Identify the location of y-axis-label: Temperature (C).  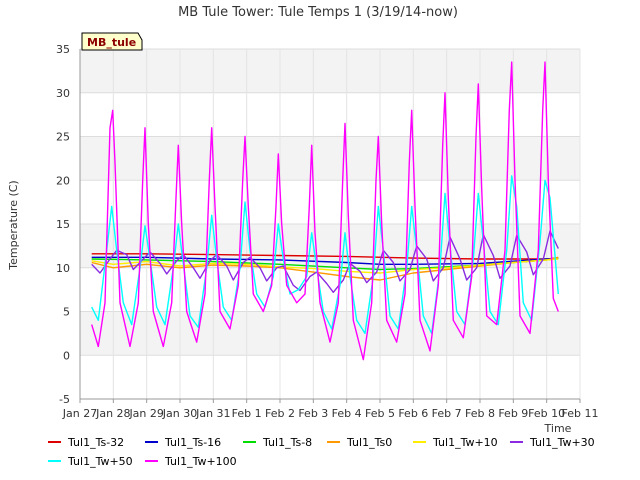
(13, 225).